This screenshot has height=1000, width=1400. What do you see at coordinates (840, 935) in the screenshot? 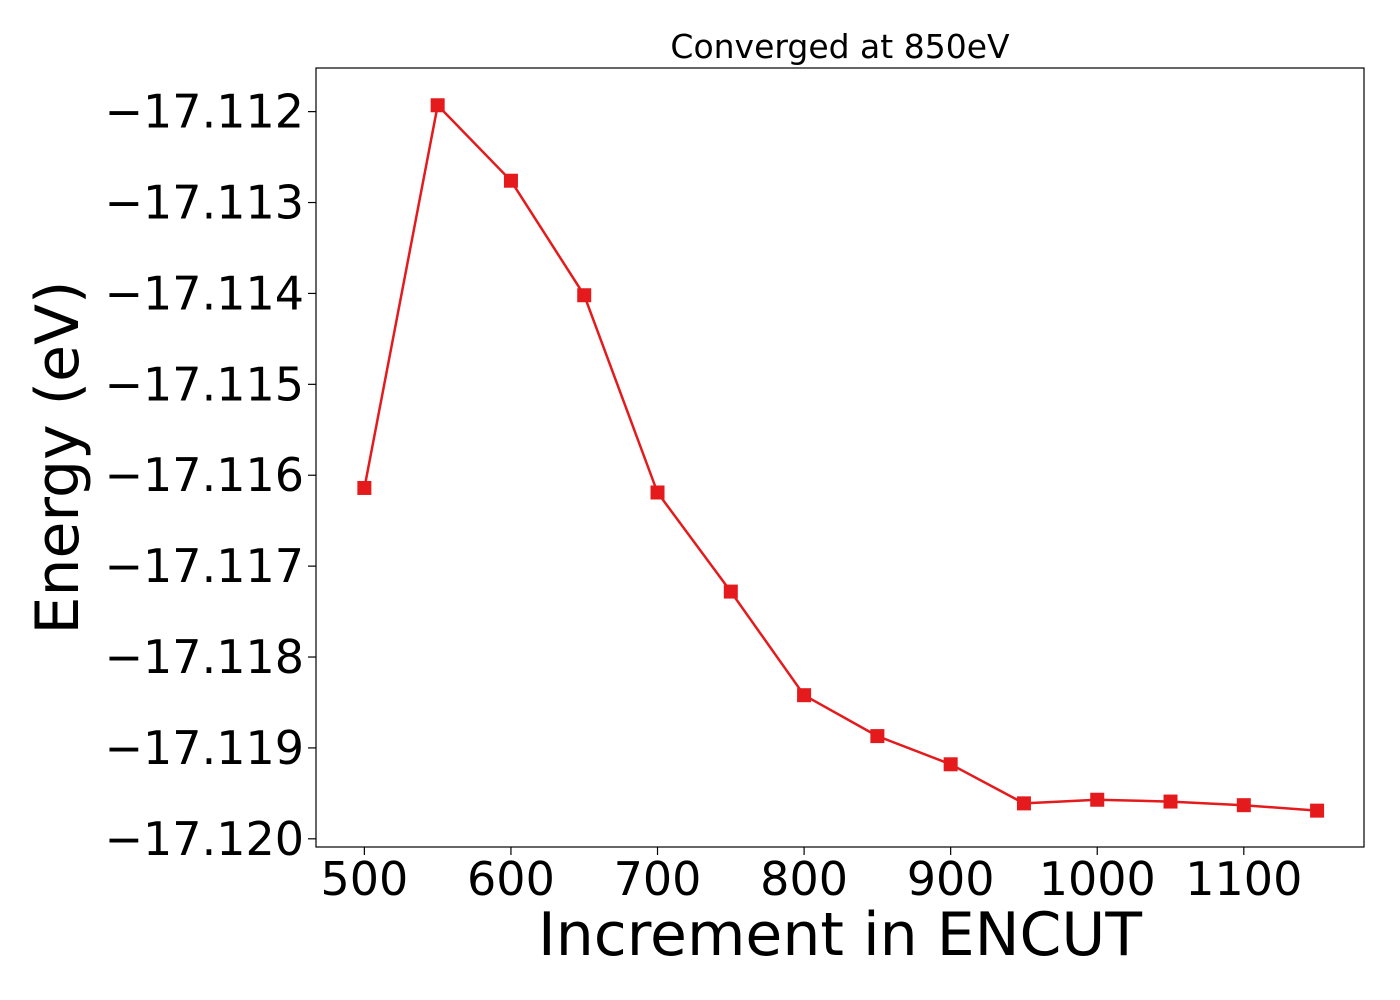
I see `x-axis-label: Increment in ENCUT` at bounding box center [840, 935].